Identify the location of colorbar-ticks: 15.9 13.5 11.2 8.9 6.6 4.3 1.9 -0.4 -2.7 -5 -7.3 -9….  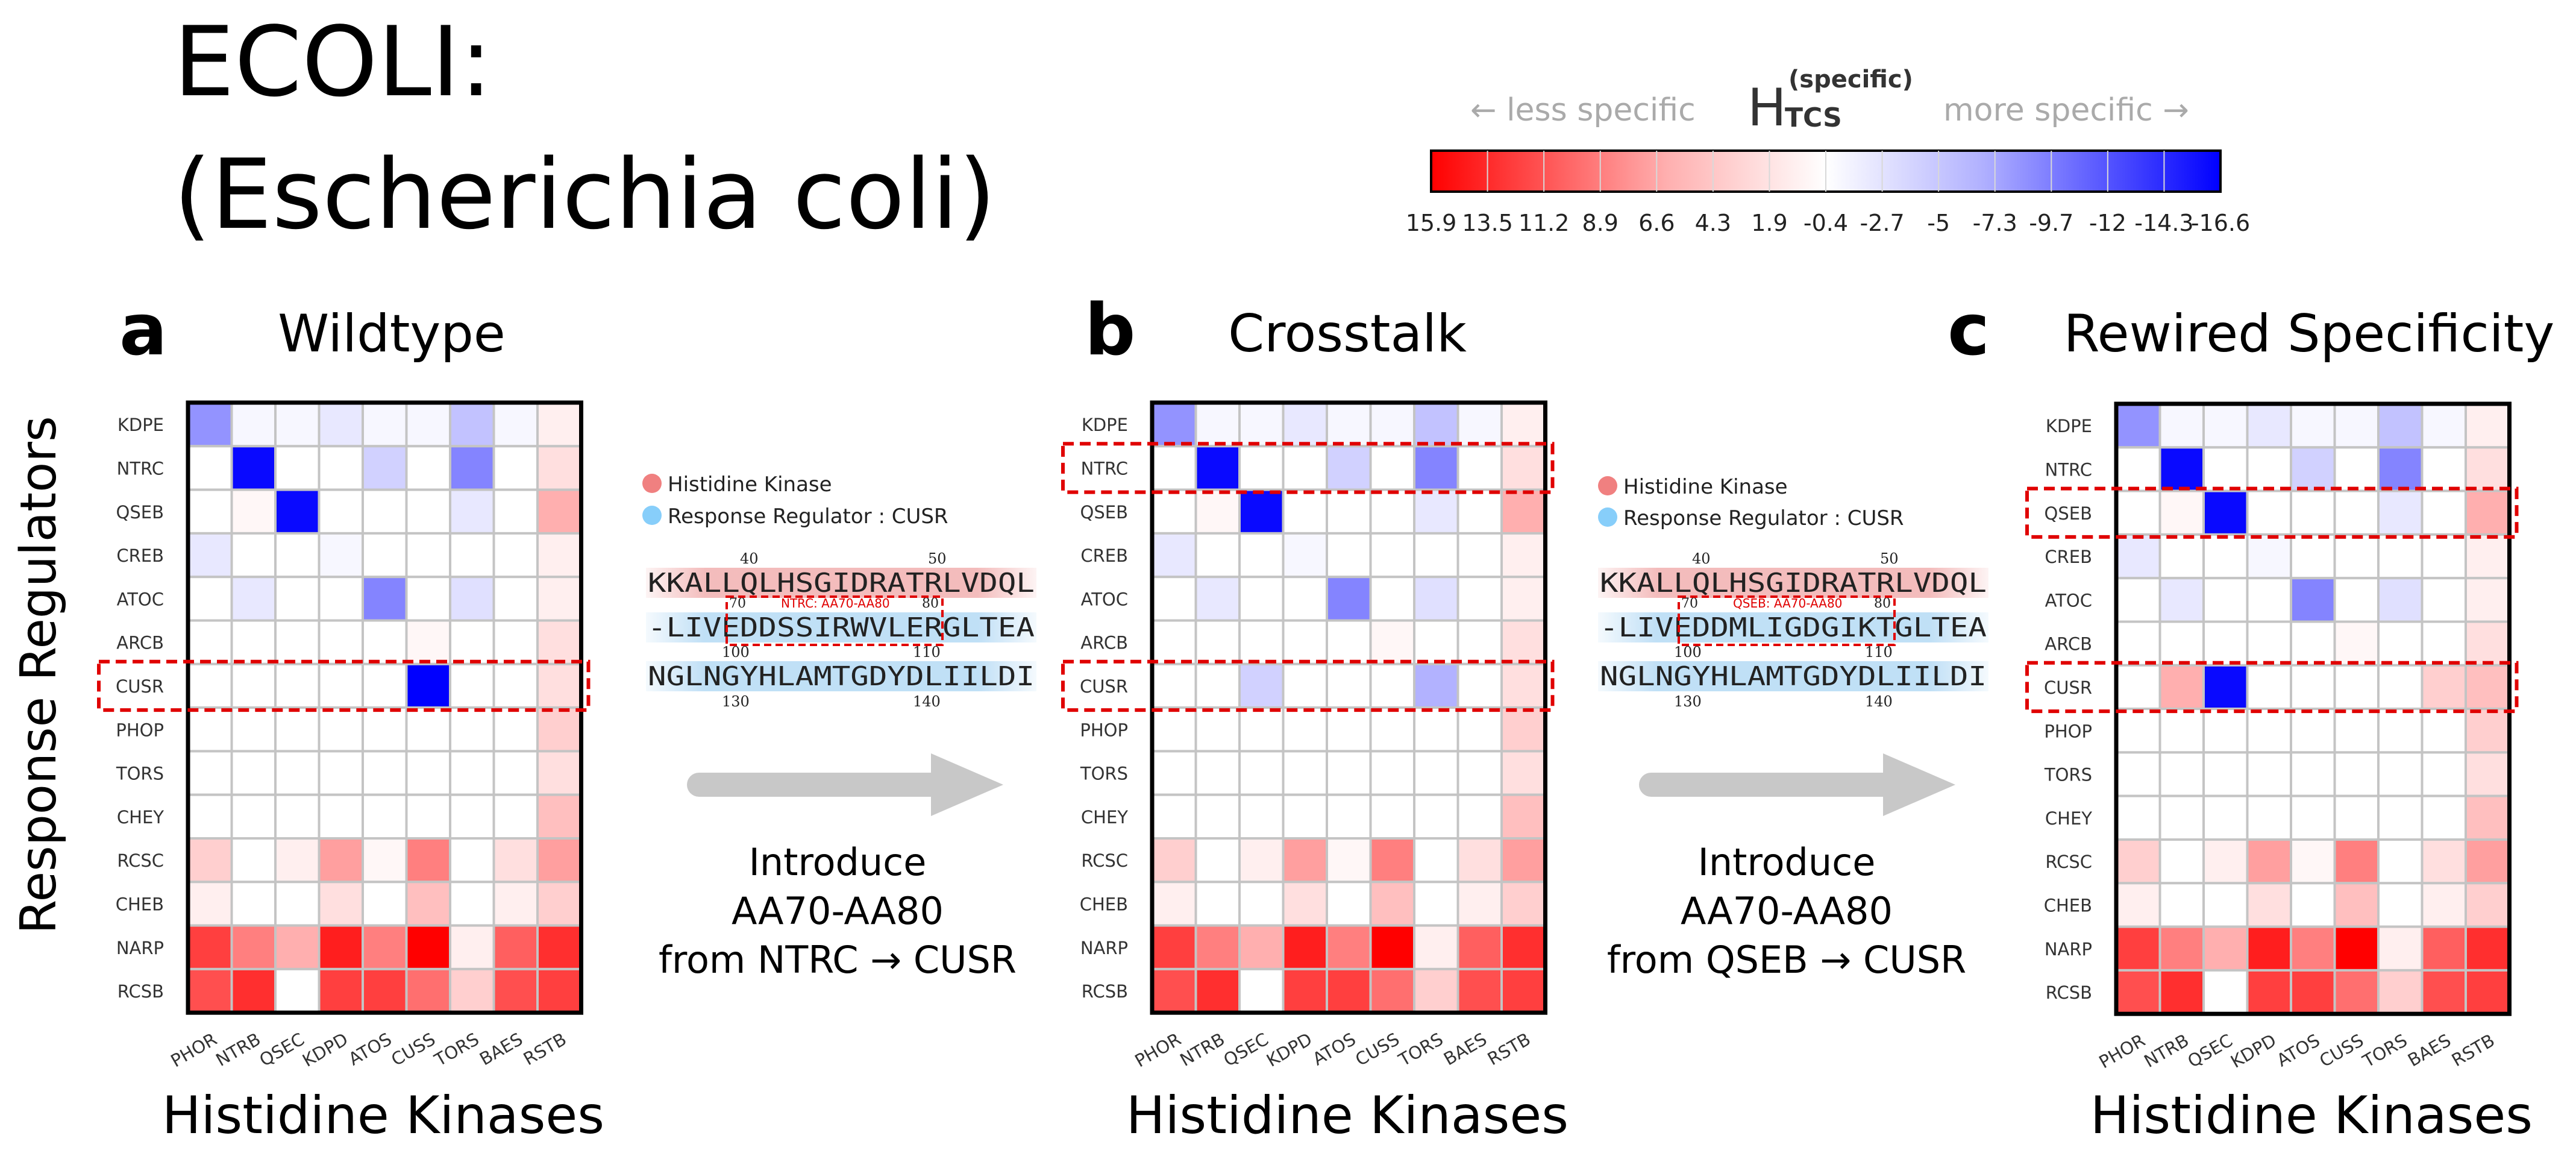
(1828, 194).